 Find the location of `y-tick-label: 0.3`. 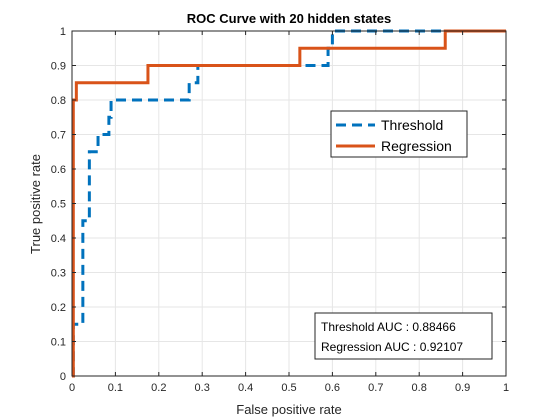

y-tick-label: 0.3 is located at coordinates (58, 274).